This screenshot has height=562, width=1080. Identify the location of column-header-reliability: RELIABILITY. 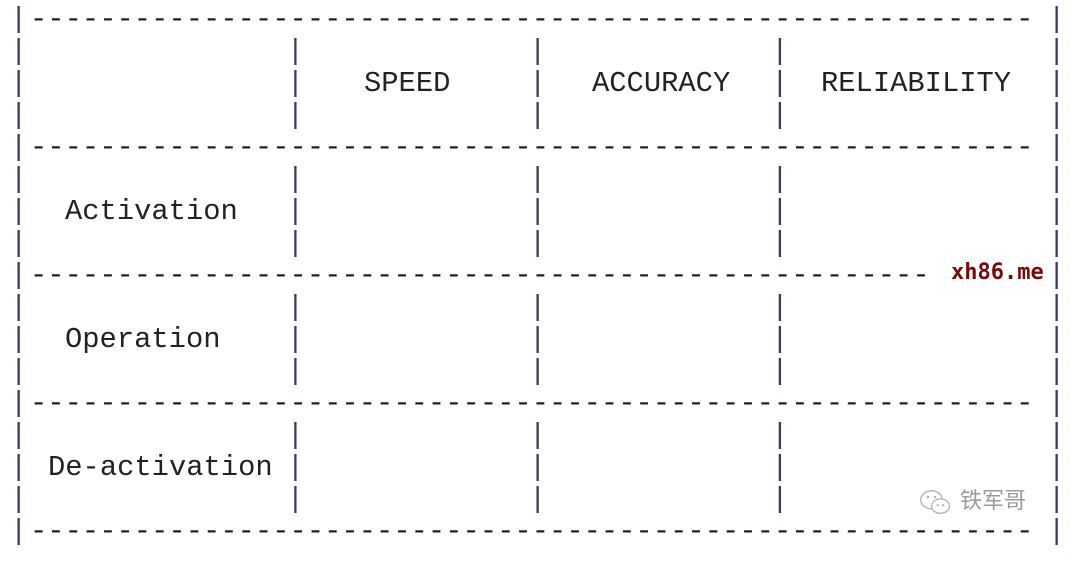
(916, 83).